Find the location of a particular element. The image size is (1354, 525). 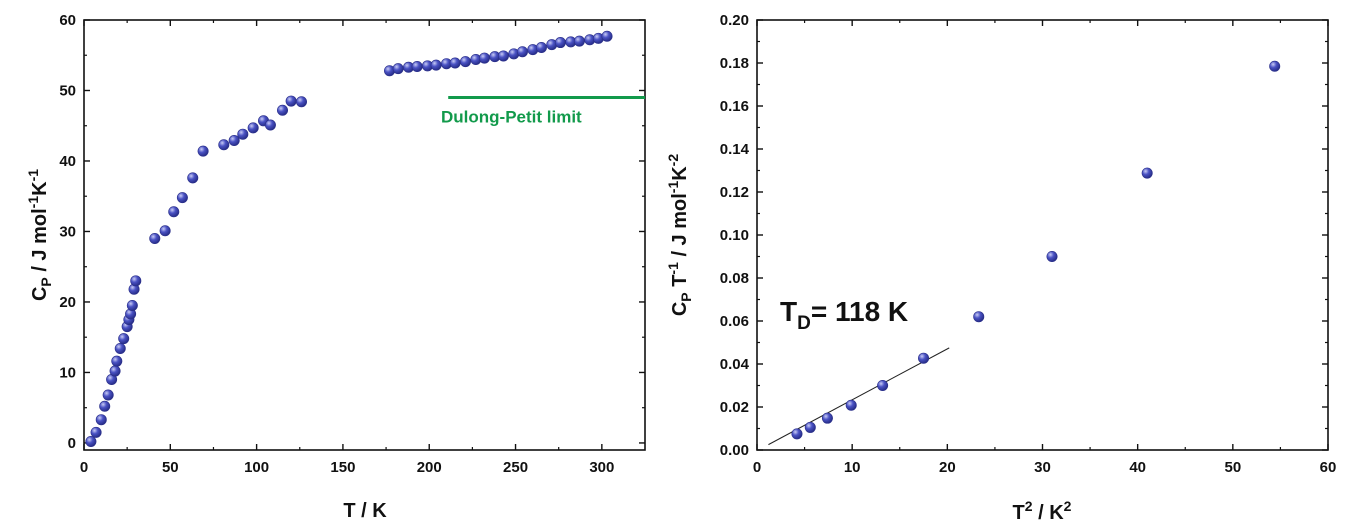

dulong-petit-line-group: Dulong-Petit limit is located at coordinates (543, 111).